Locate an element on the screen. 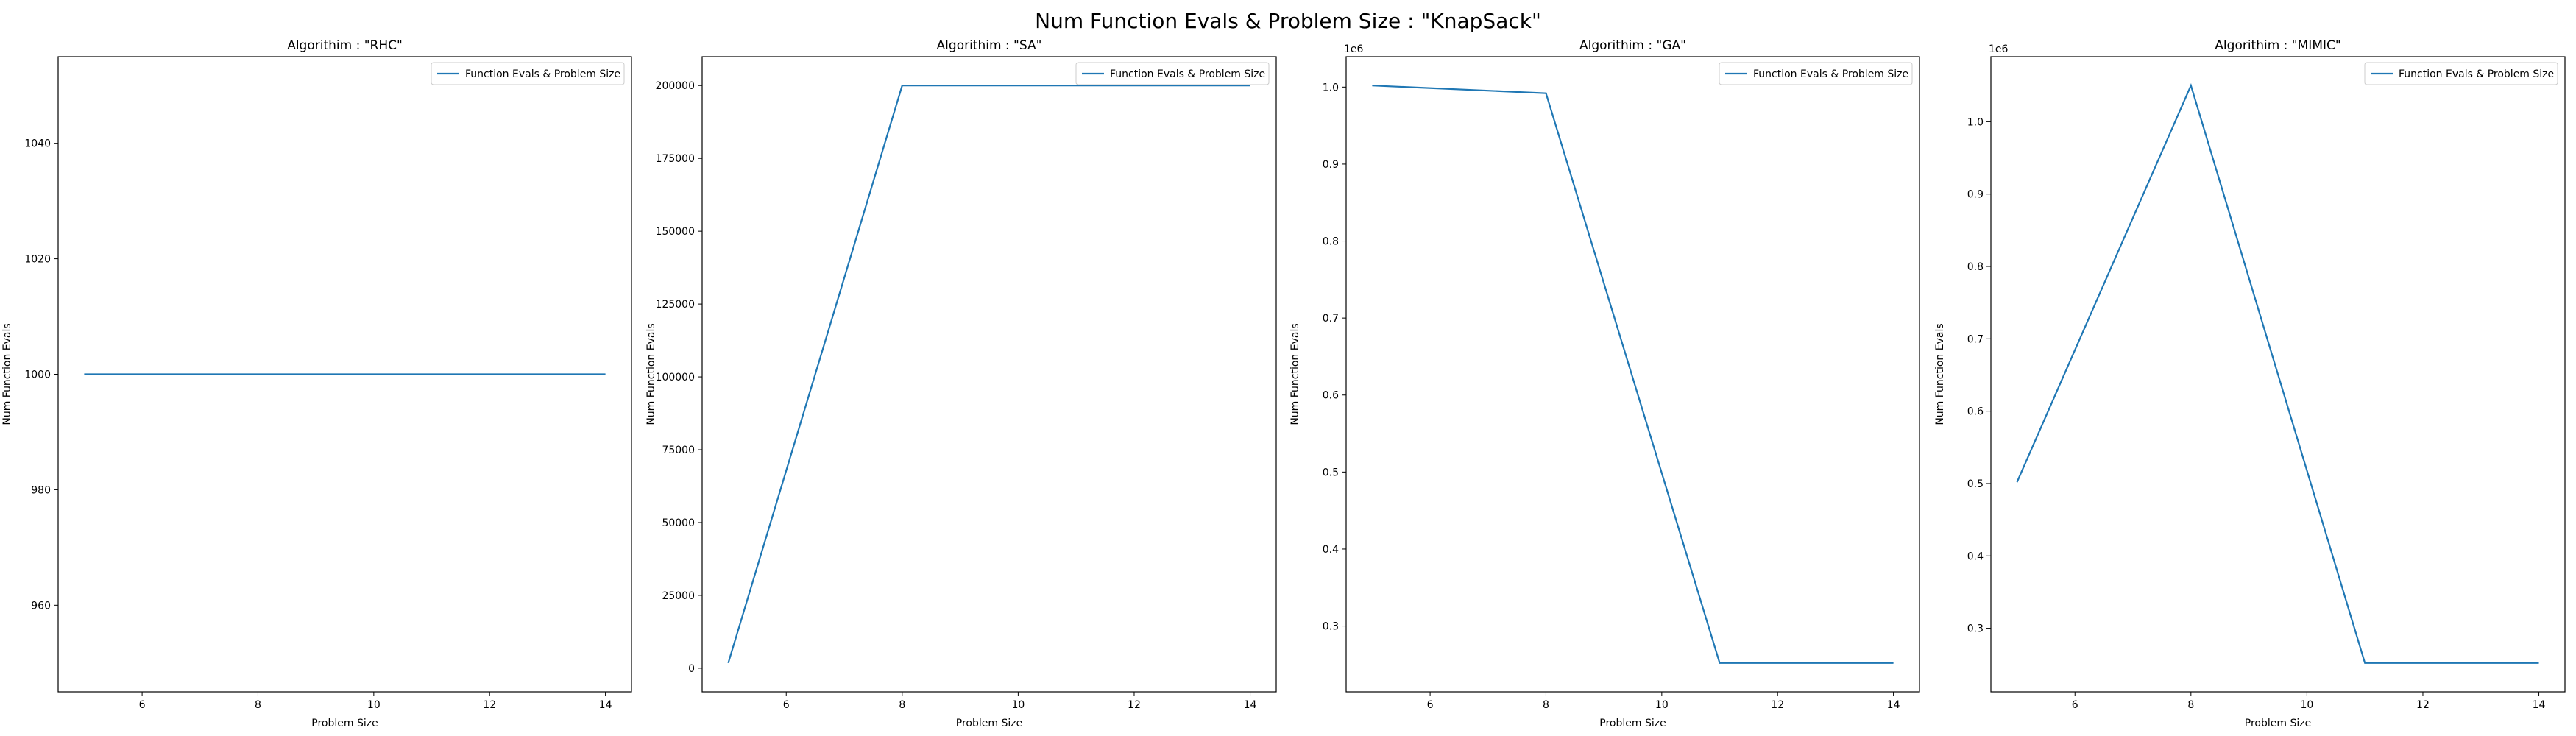 This screenshot has width=2576, height=736. y-tick-label: 1020 is located at coordinates (37, 260).